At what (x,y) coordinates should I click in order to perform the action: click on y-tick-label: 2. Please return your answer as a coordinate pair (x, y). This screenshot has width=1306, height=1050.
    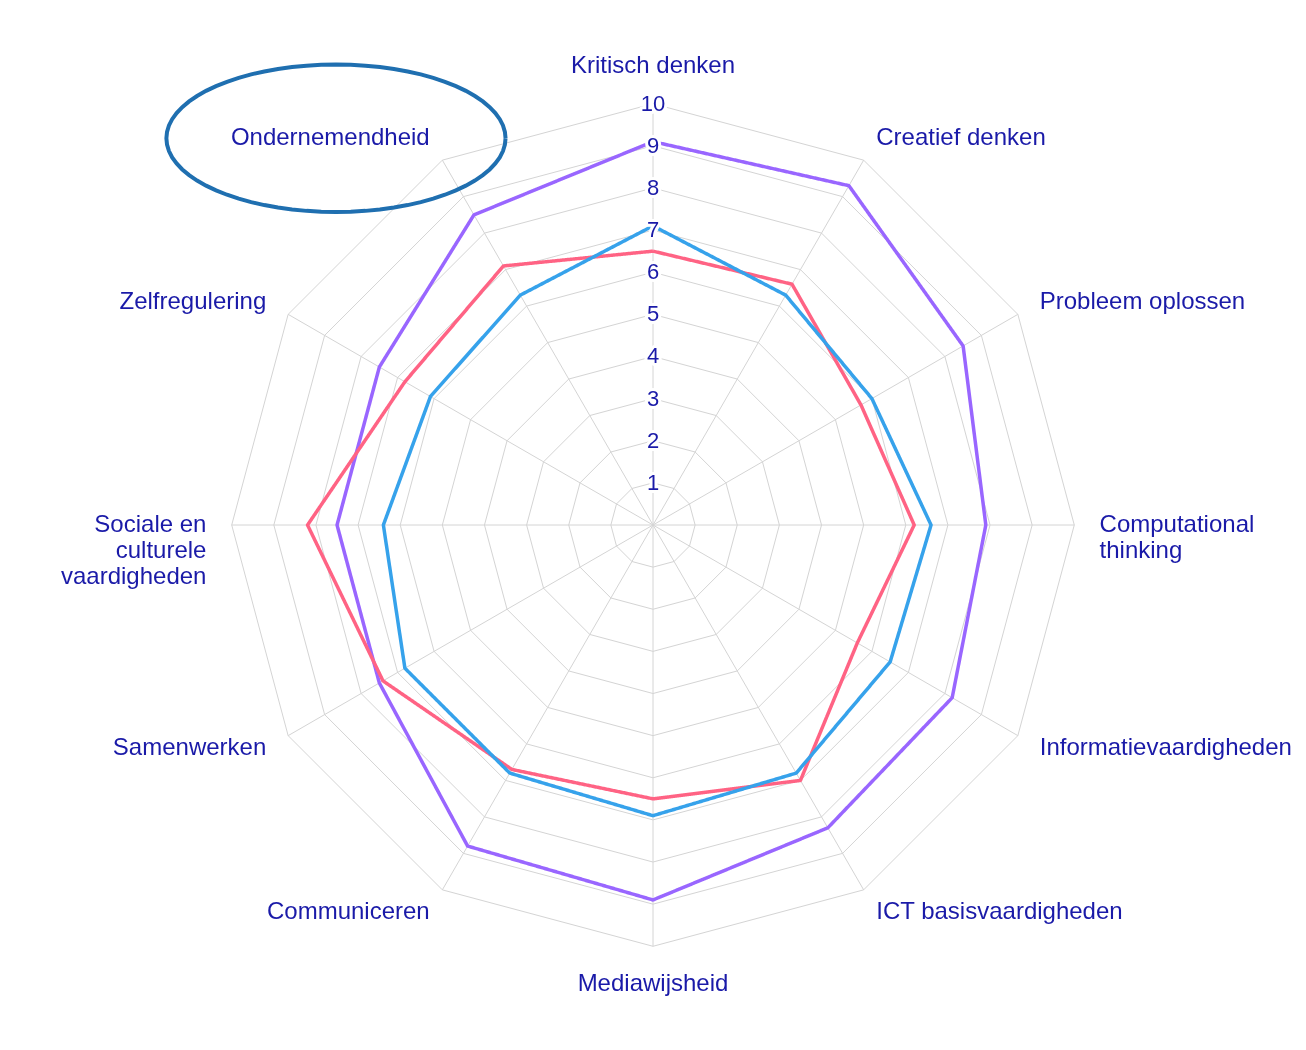
    Looking at the image, I should click on (653, 440).